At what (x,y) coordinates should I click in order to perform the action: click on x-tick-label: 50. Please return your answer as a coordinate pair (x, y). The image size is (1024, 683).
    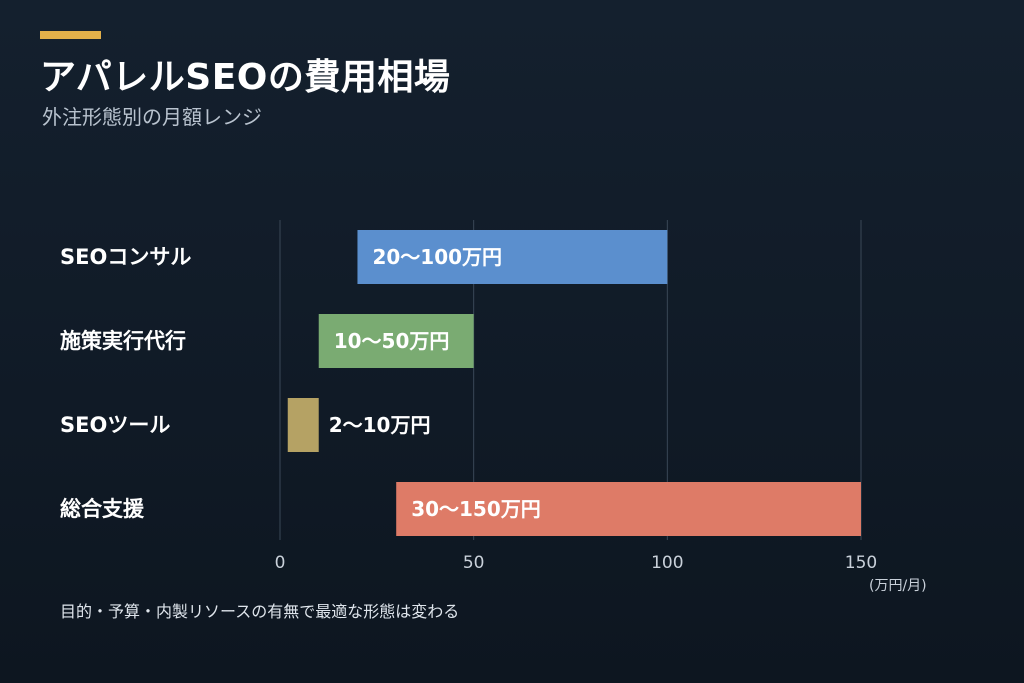
    Looking at the image, I should click on (474, 563).